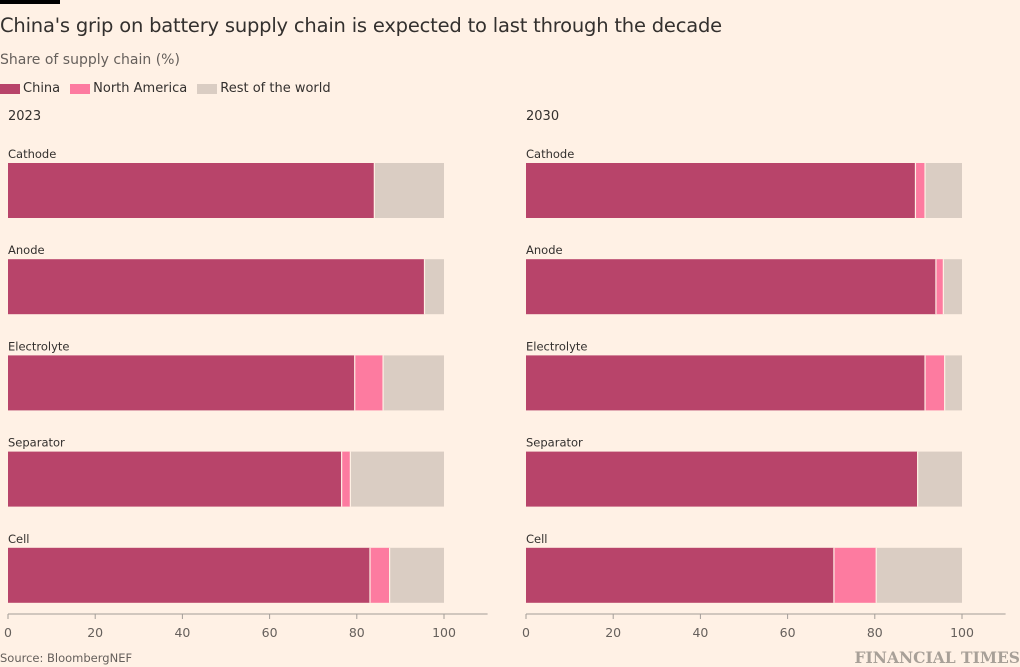 Image resolution: width=1020 pixels, height=667 pixels. Describe the element at coordinates (357, 632) in the screenshot. I see `x-tick-label-80-2023: 80` at that location.